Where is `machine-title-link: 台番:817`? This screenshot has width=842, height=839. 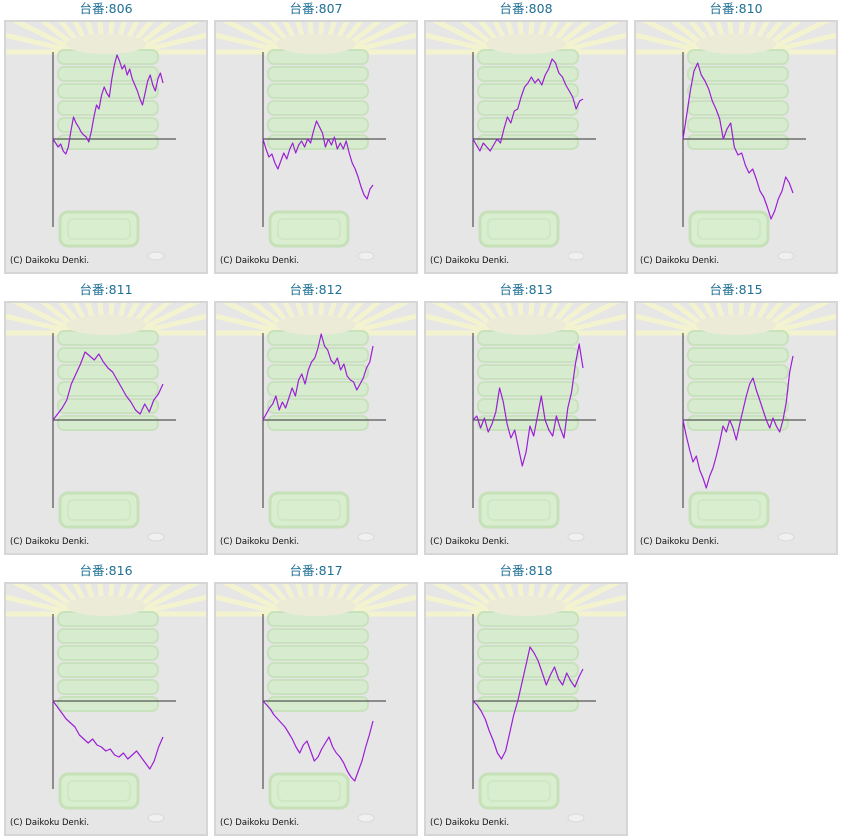
machine-title-link: 台番:817 is located at coordinates (316, 570).